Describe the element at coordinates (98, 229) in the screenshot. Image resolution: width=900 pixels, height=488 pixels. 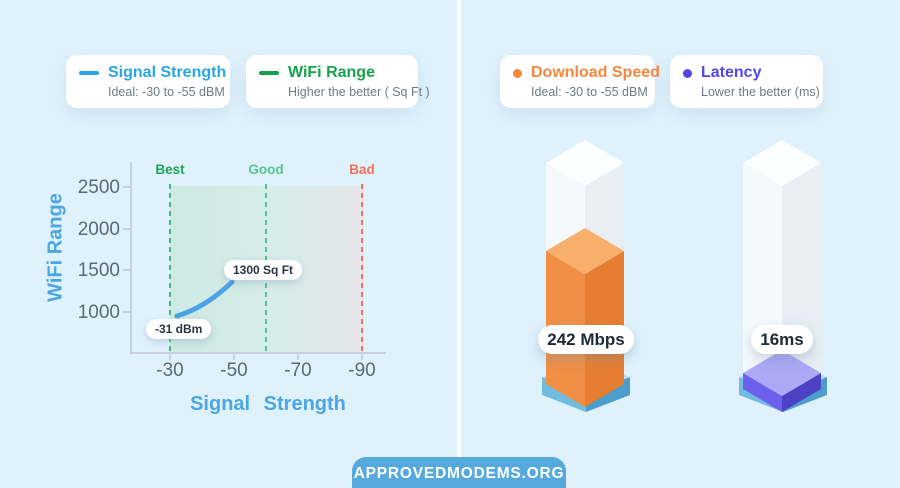
I see `y-tick-label: 2000` at that location.